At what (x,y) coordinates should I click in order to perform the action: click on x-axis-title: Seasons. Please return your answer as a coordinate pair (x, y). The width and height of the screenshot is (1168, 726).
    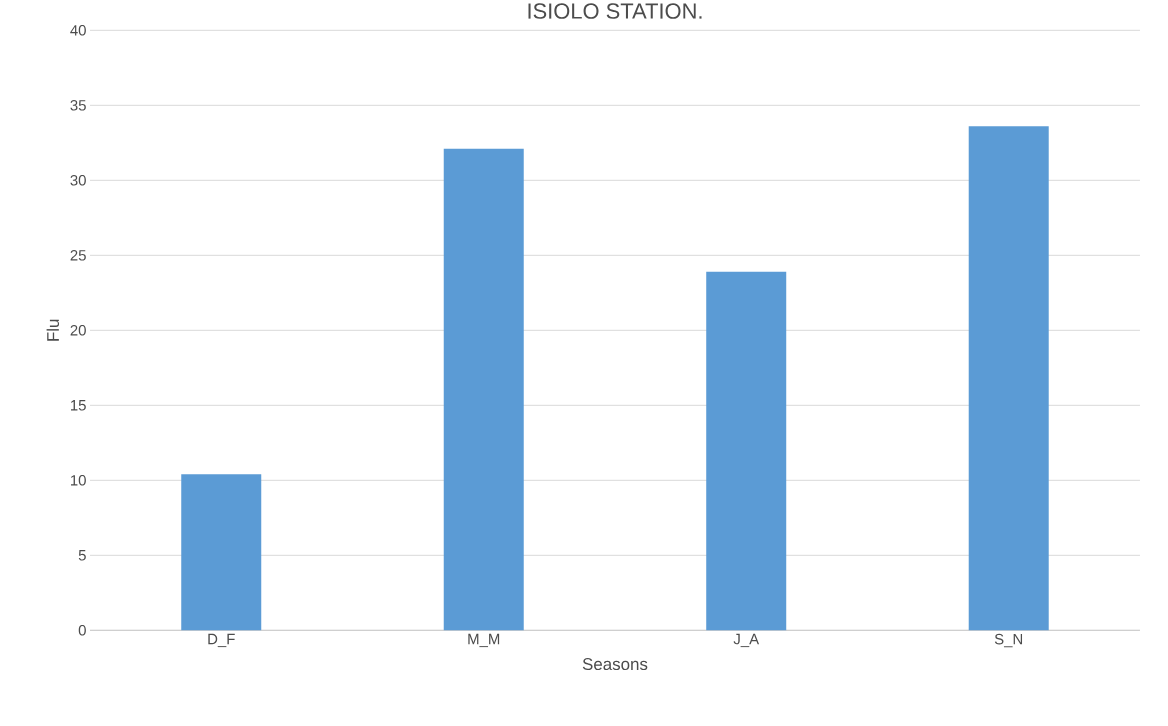
    Looking at the image, I should click on (615, 663).